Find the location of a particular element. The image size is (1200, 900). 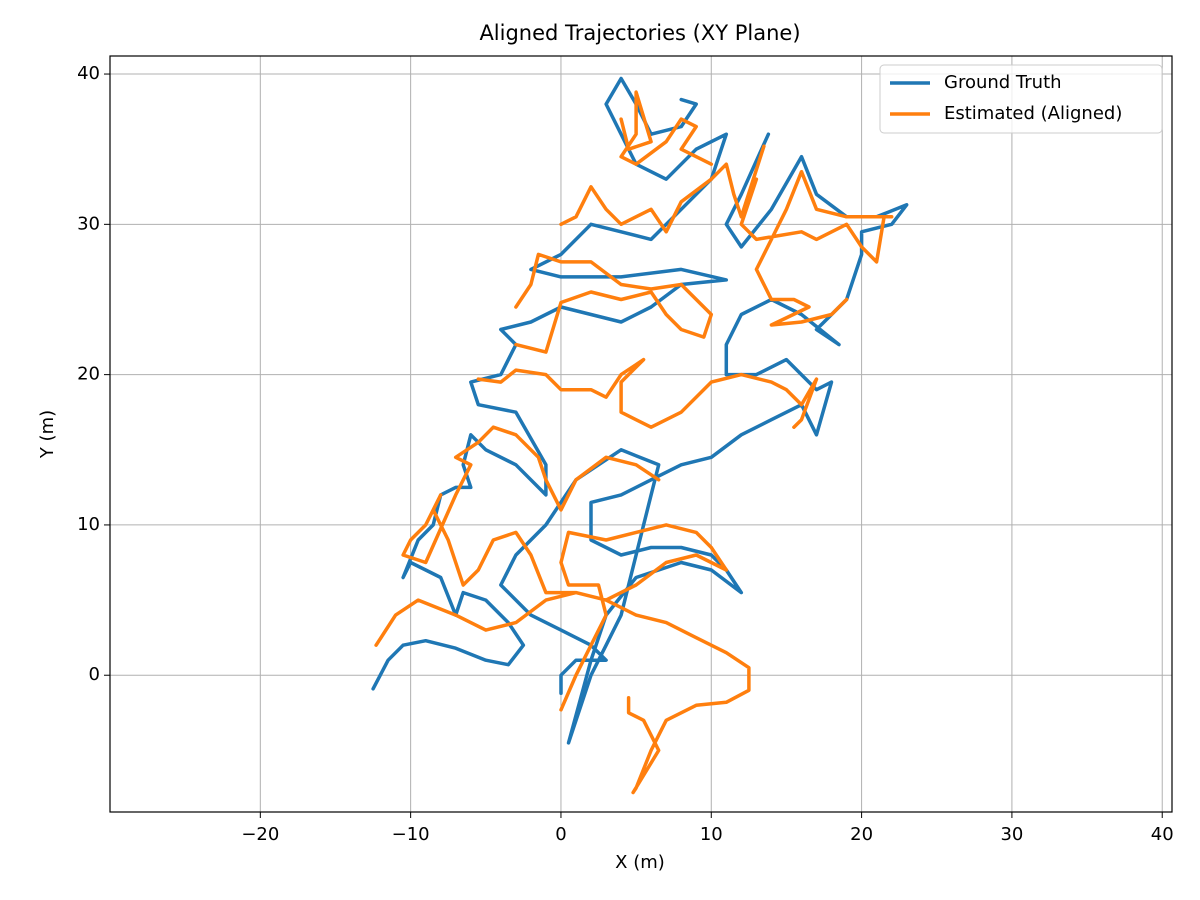

x-tick-label: −20 is located at coordinates (260, 834).